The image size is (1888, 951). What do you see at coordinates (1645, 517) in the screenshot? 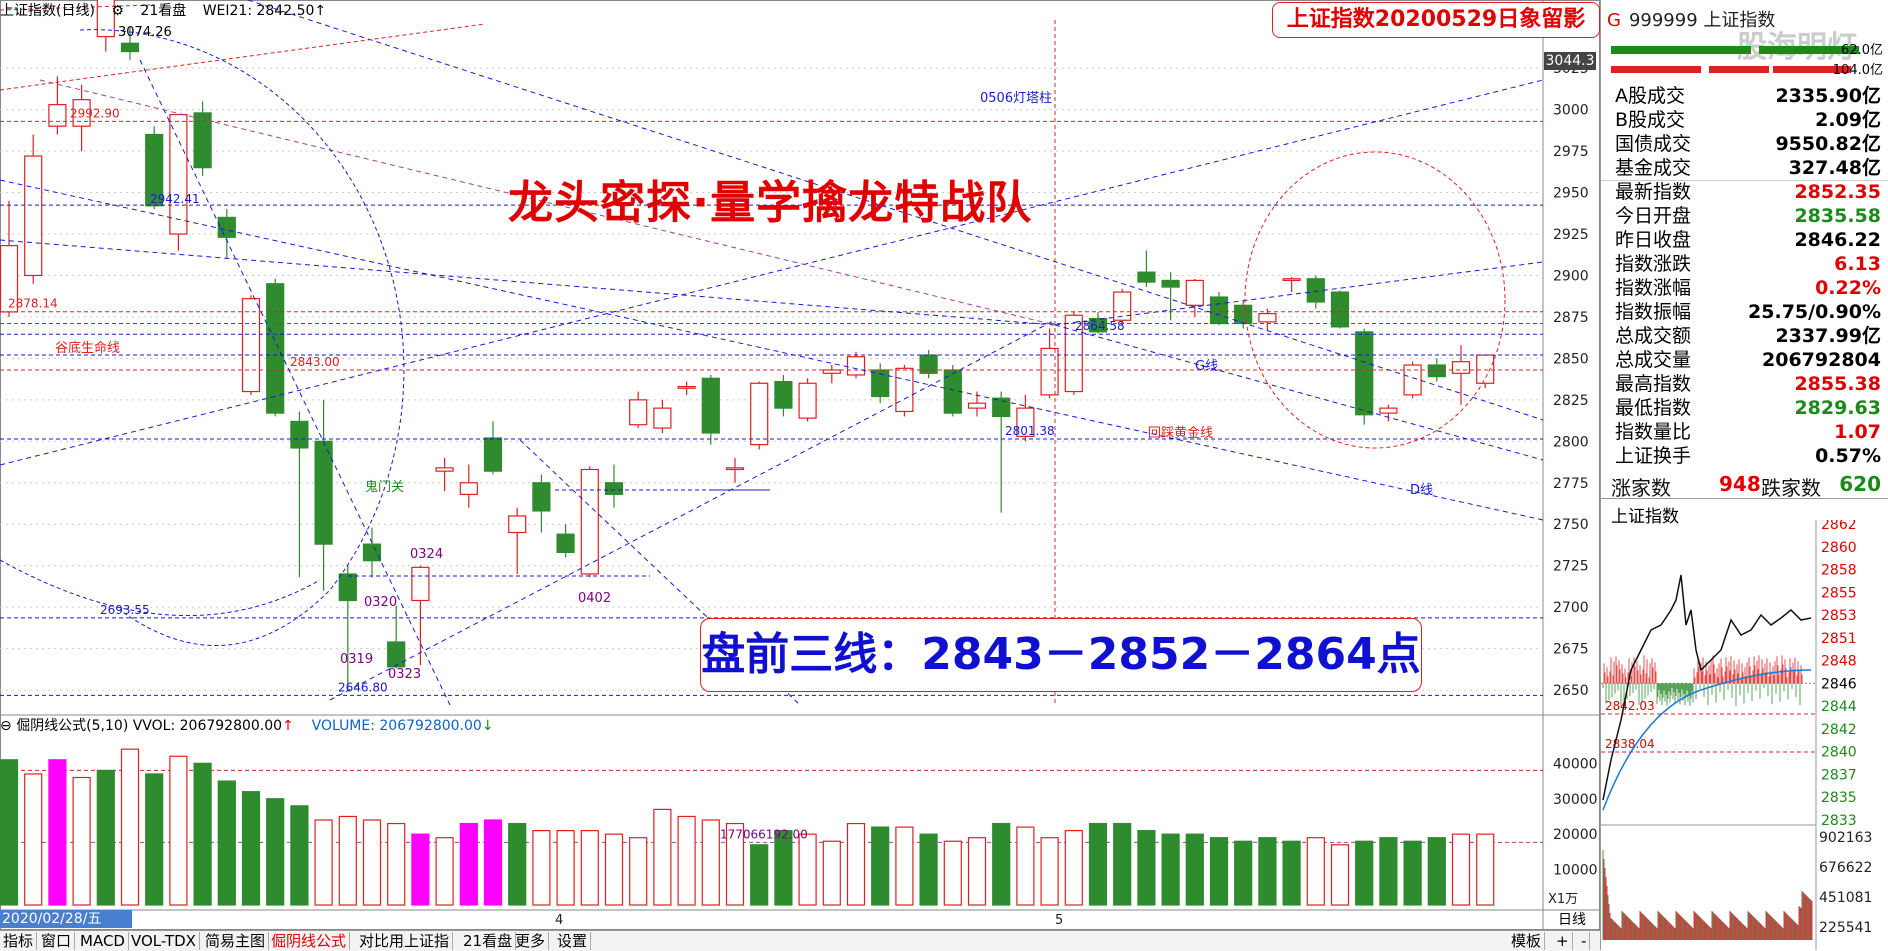
I see `mini-chart-title: 上证指数` at bounding box center [1645, 517].